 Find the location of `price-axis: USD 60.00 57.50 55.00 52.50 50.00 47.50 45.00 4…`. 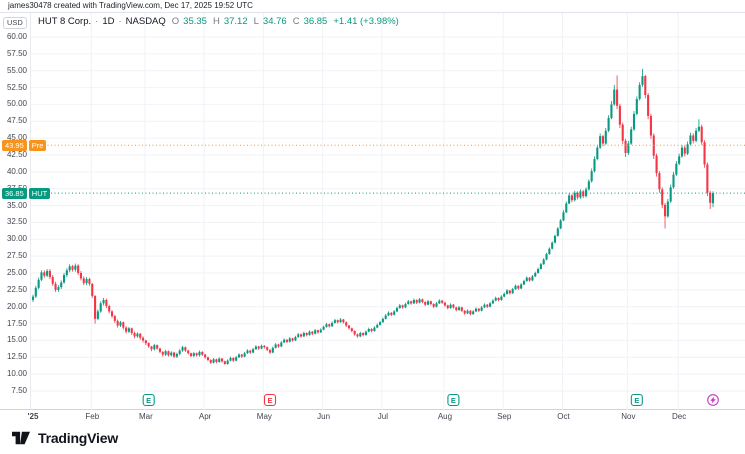

price-axis: USD 60.00 57.50 55.00 52.50 50.00 47.50 45.00 4… is located at coordinates (15, 211).